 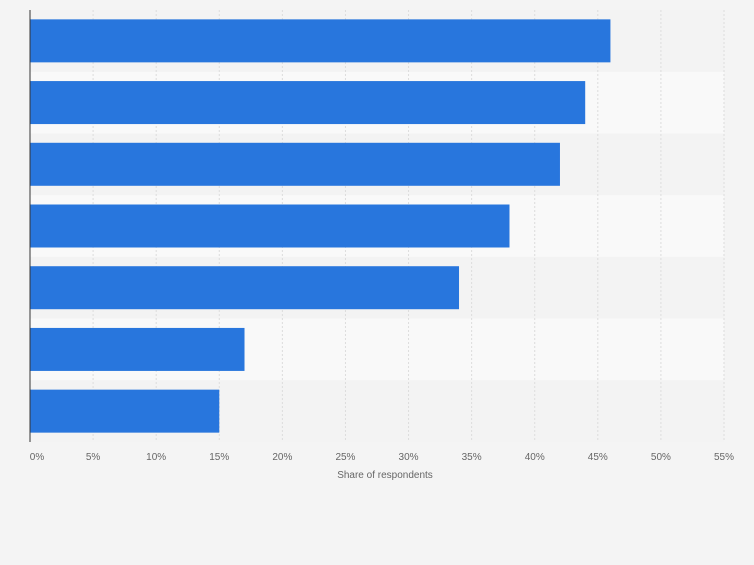 I want to click on x-tick-label: 50%, so click(x=661, y=457).